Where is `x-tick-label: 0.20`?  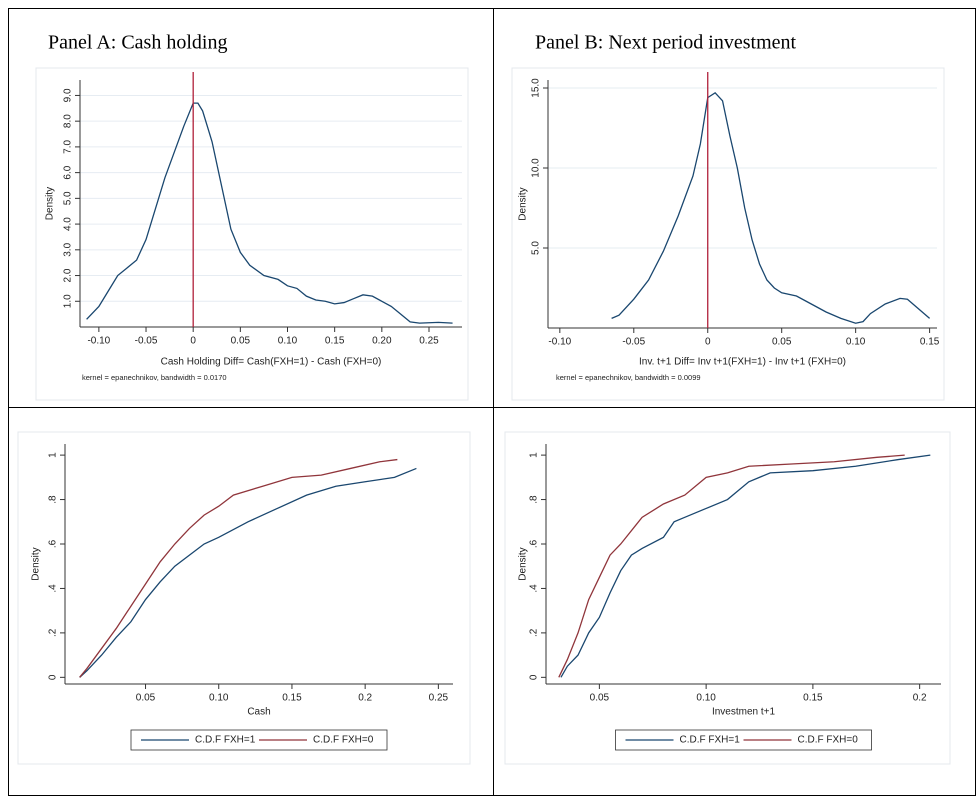
x-tick-label: 0.20 is located at coordinates (382, 341).